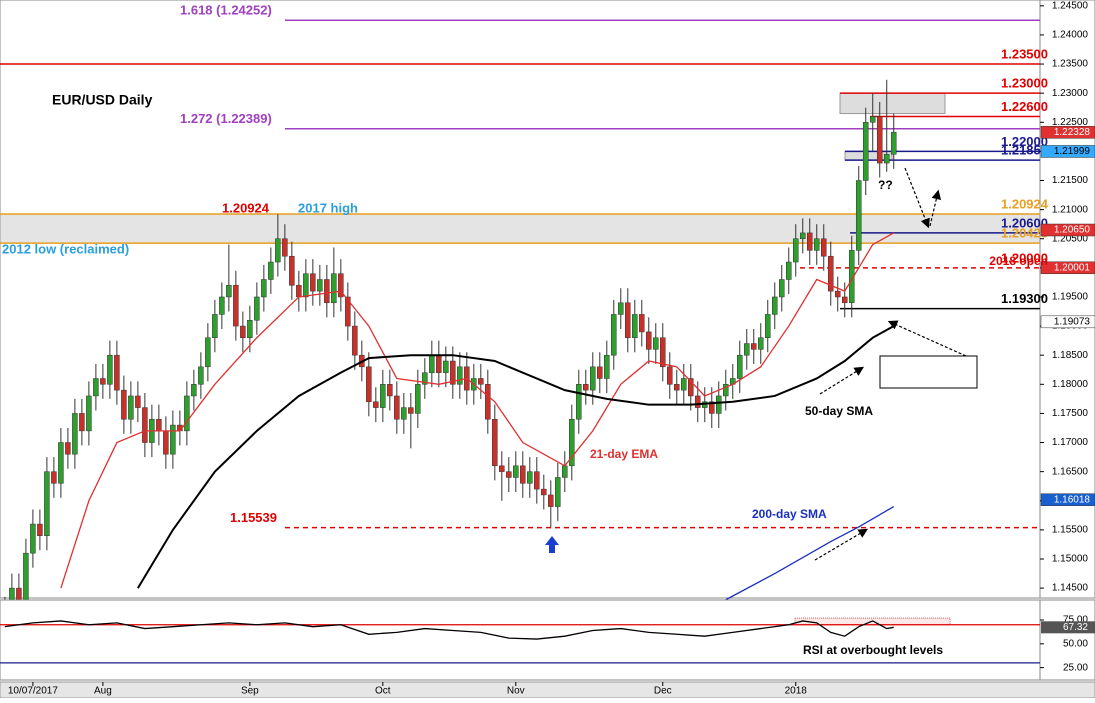 The image size is (1095, 703). I want to click on y-tick-label: 1.14500, so click(1070, 588).